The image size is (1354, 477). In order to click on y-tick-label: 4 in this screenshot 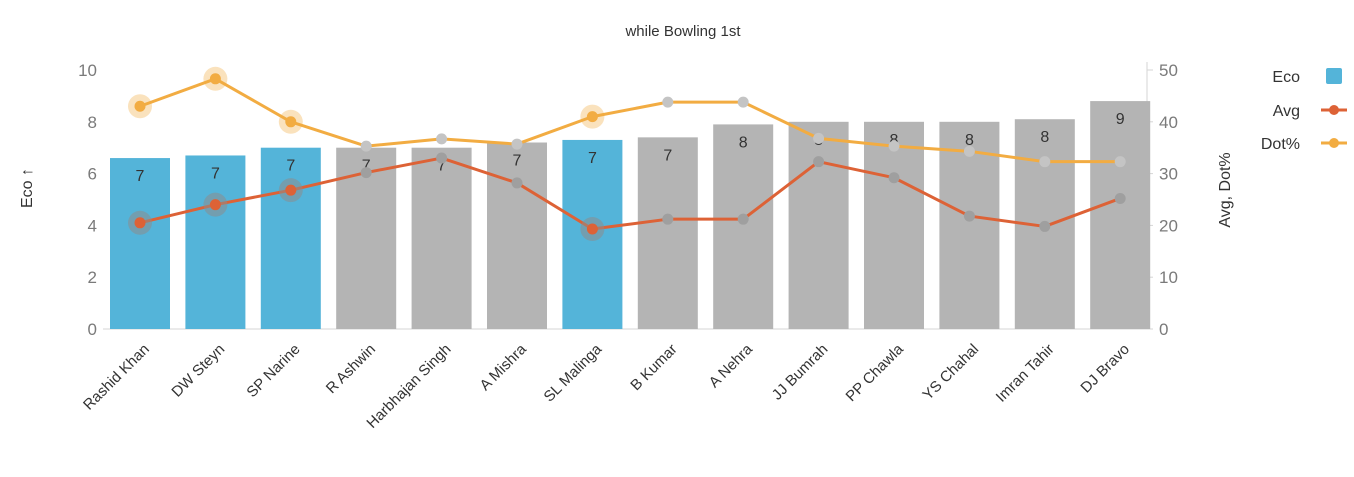, I will do `click(92, 225)`.